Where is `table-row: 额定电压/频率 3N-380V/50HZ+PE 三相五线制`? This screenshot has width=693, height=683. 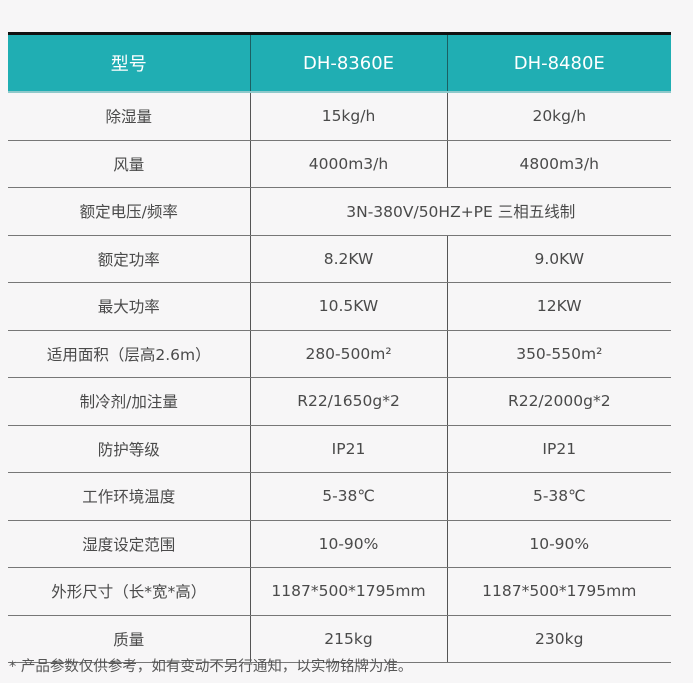
table-row: 额定电压/频率 3N-380V/50HZ+PE 三相五线制 is located at coordinates (339, 211).